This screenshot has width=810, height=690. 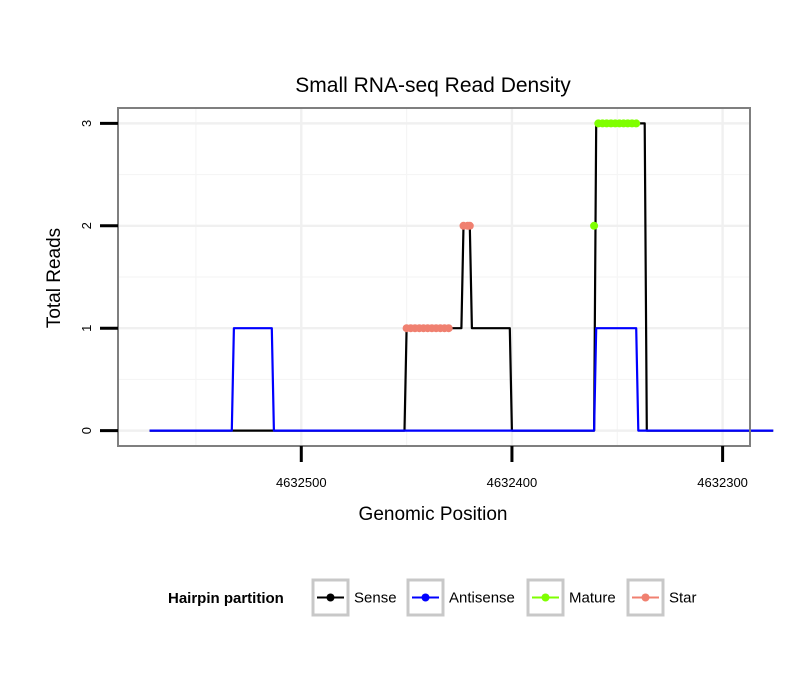 I want to click on legend-key-mature-dot, so click(x=545, y=597).